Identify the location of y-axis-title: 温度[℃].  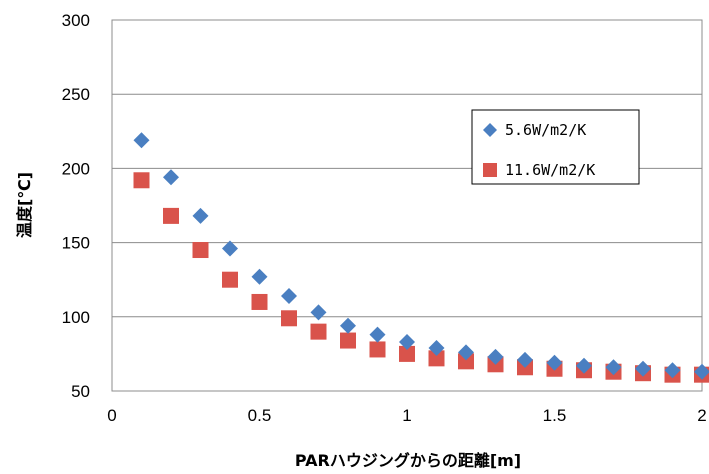
(24, 205).